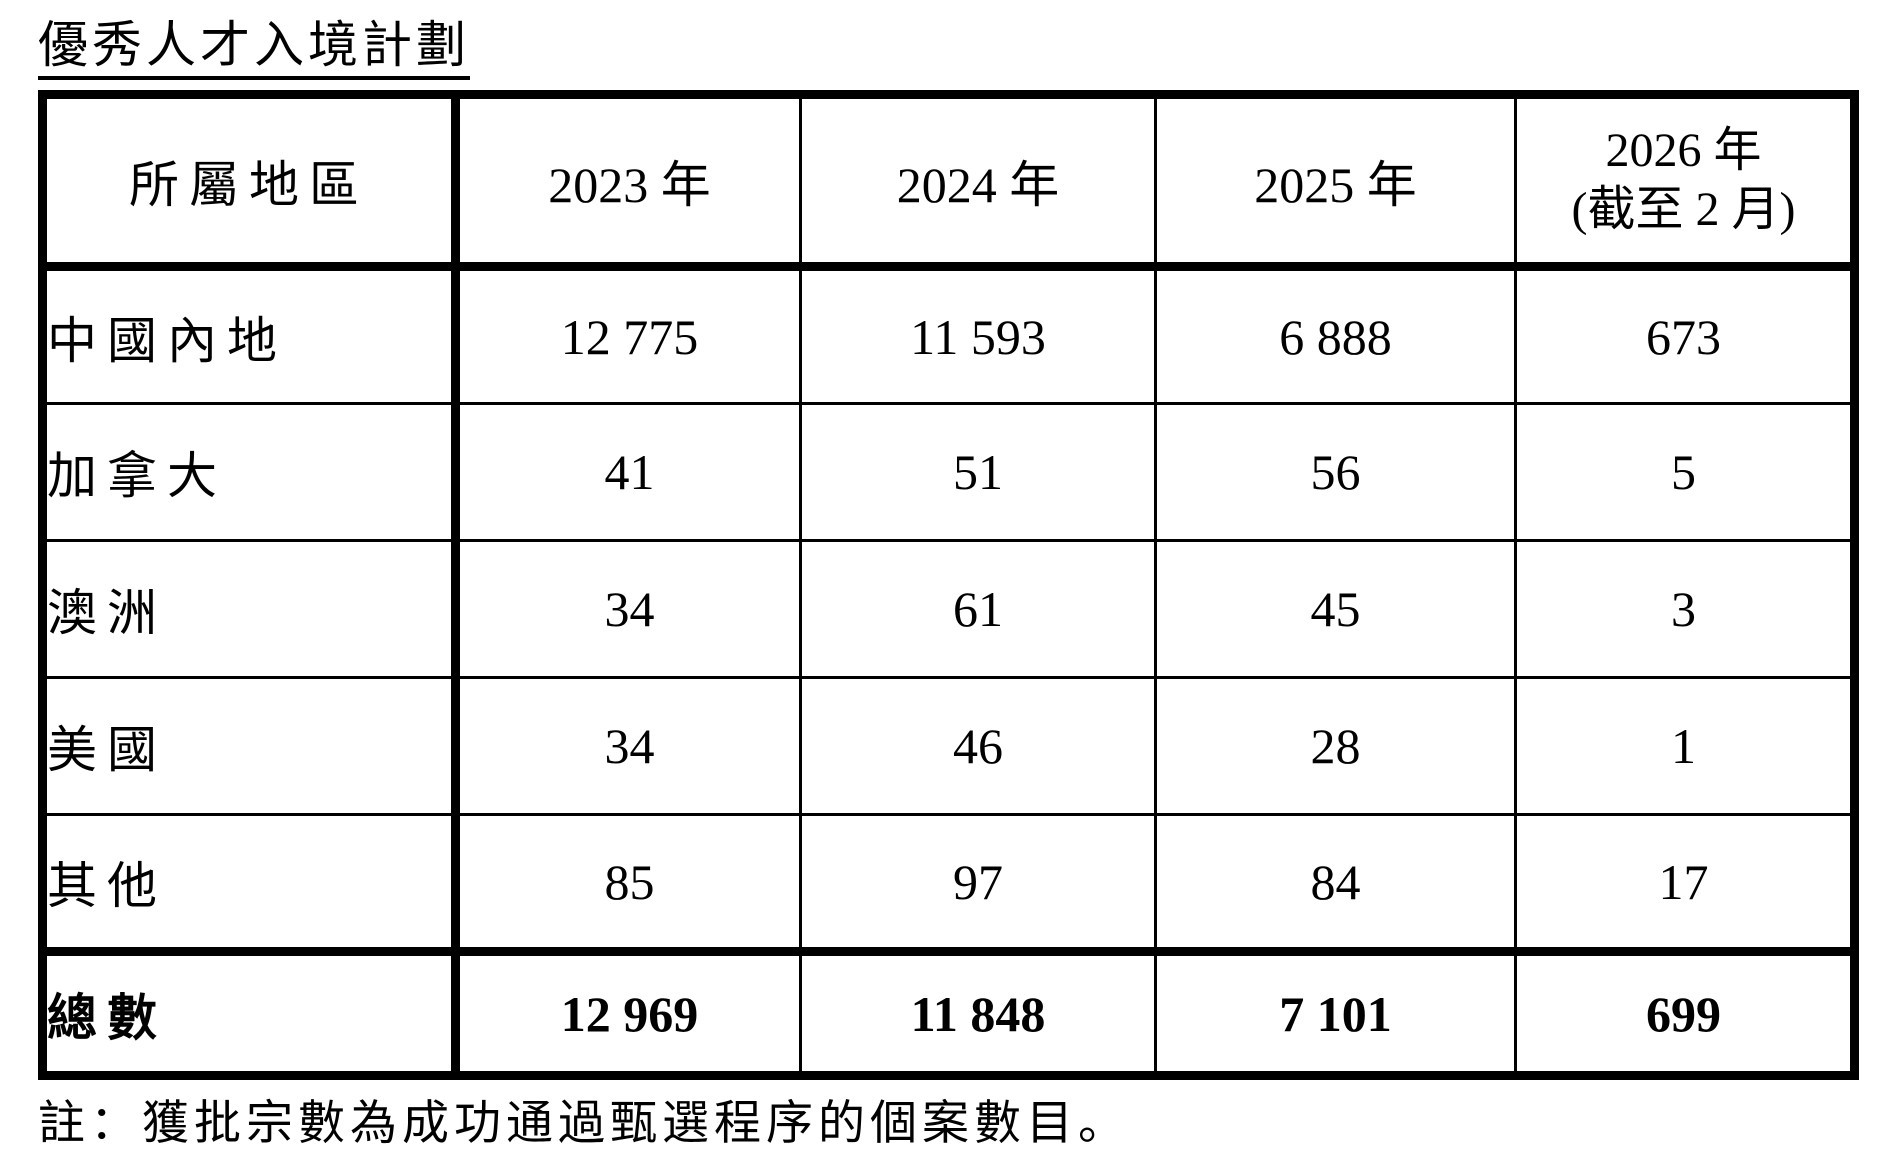  I want to click on value-cell: 17, so click(1685, 883).